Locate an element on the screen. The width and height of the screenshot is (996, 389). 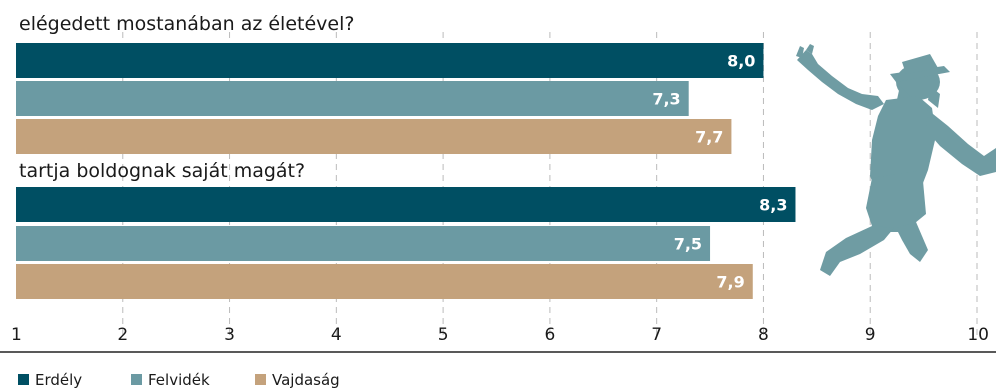
bar-value-label: 8,3 is located at coordinates (773, 205).